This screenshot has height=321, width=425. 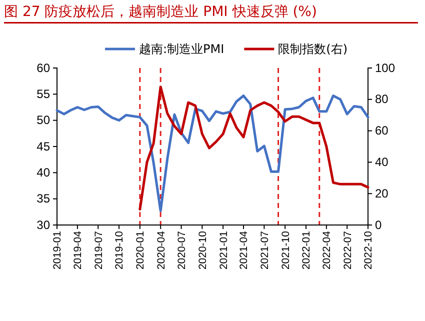 I want to click on x-tick-label: 2021-01, so click(x=224, y=250).